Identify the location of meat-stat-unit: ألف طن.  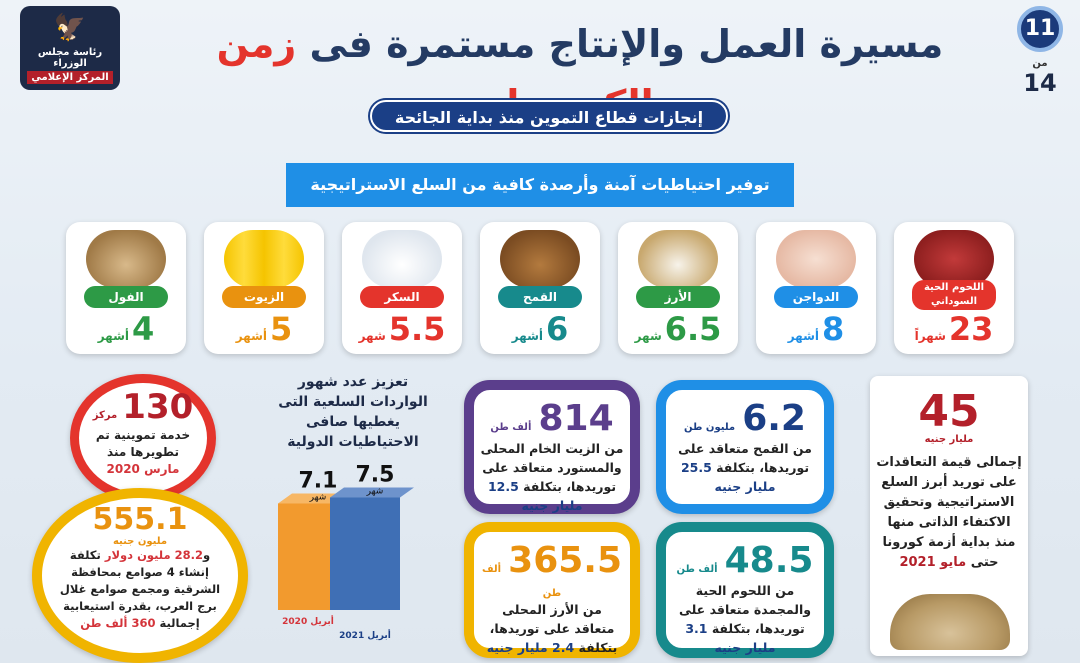
(697, 569).